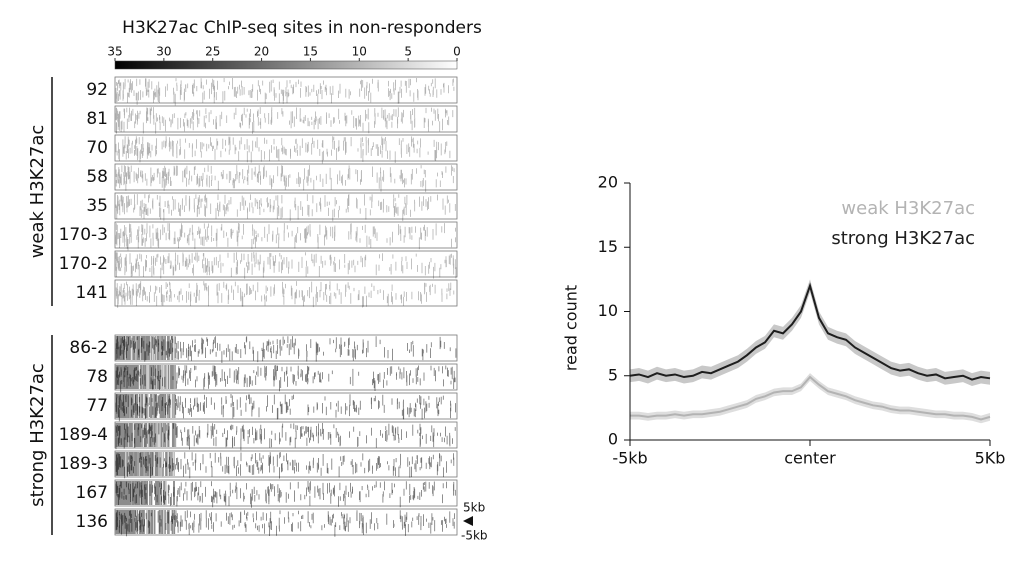  Describe the element at coordinates (88, 348) in the screenshot. I see `row-label: 86-2` at that location.